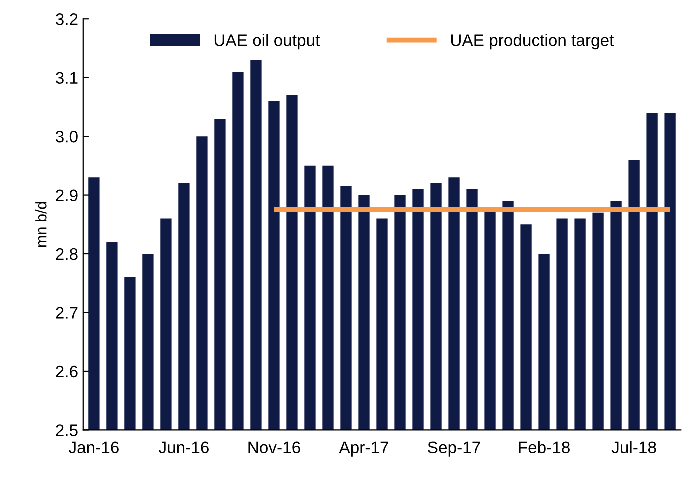 Image resolution: width=695 pixels, height=478 pixels. What do you see at coordinates (67, 20) in the screenshot?
I see `y-tick-label: 3.2` at bounding box center [67, 20].